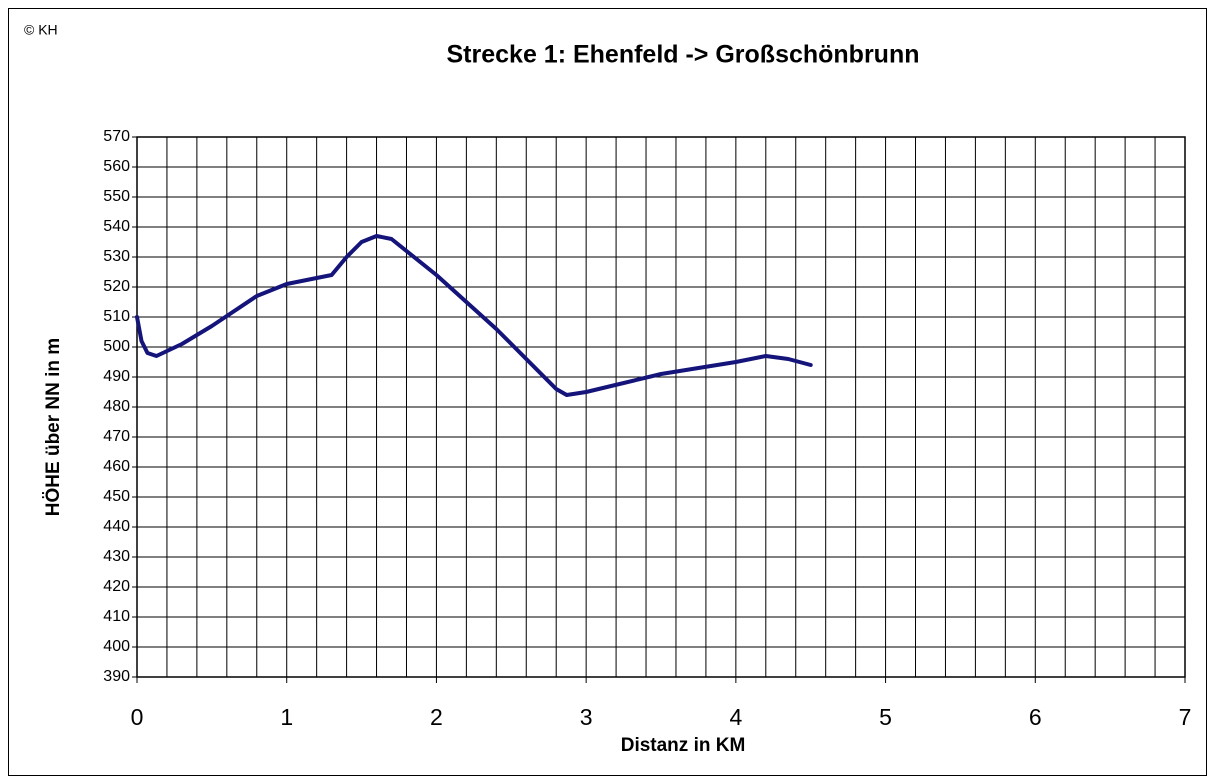 This screenshot has height=784, width=1215. I want to click on y-tick-label: 410, so click(116, 616).